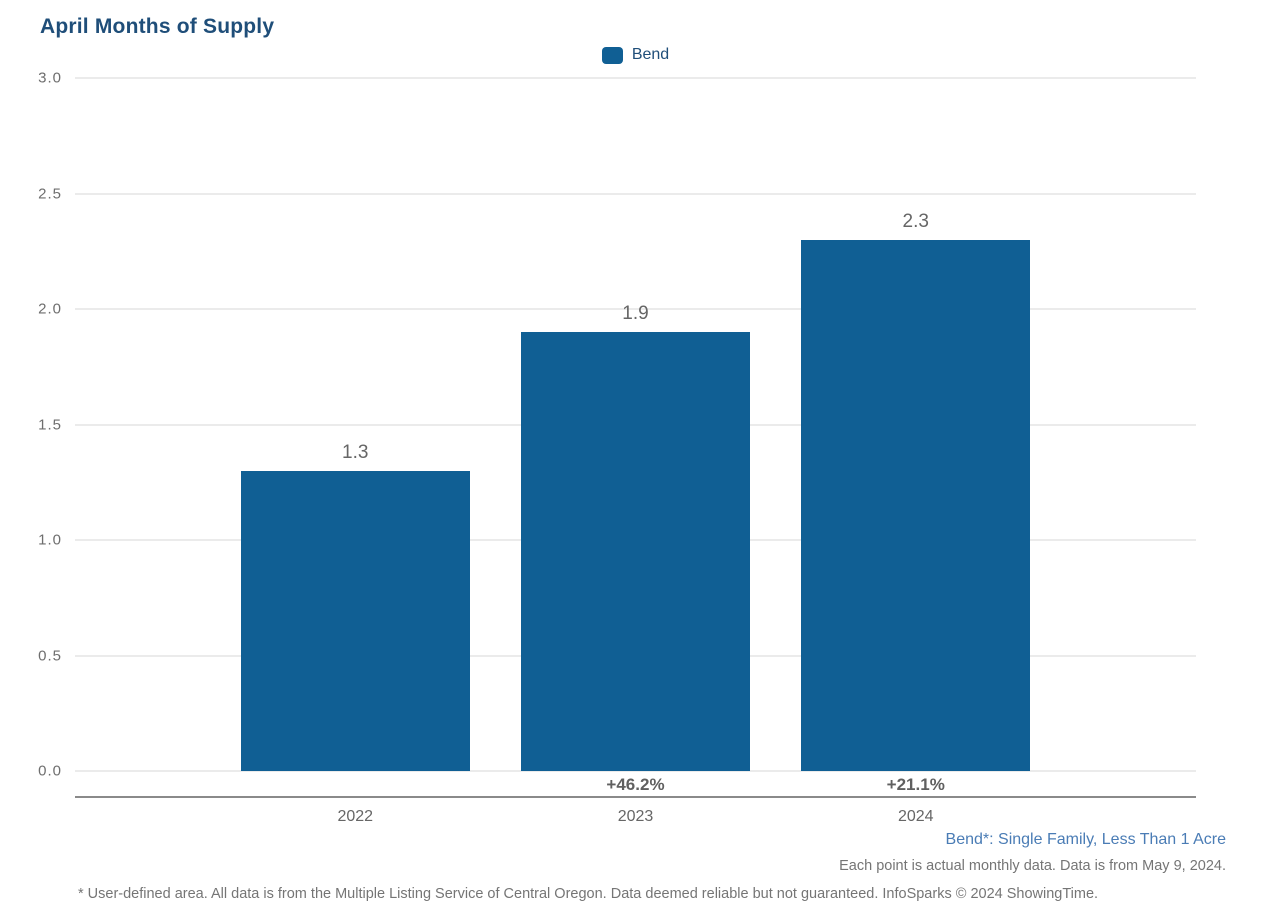 The image size is (1267, 922). Describe the element at coordinates (915, 816) in the screenshot. I see `x-axis-category-label: 2024` at that location.